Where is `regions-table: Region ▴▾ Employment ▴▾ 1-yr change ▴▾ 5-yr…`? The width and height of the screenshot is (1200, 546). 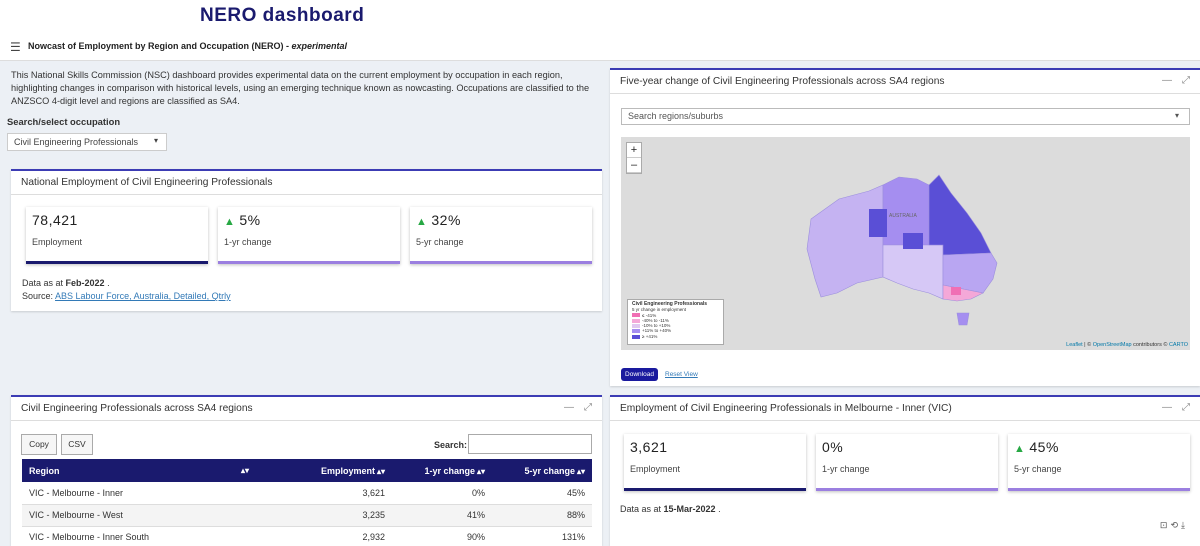
regions-table: Region ▴▾ Employment ▴▾ 1-yr change ▴▾ 5-yr… is located at coordinates (307, 502).